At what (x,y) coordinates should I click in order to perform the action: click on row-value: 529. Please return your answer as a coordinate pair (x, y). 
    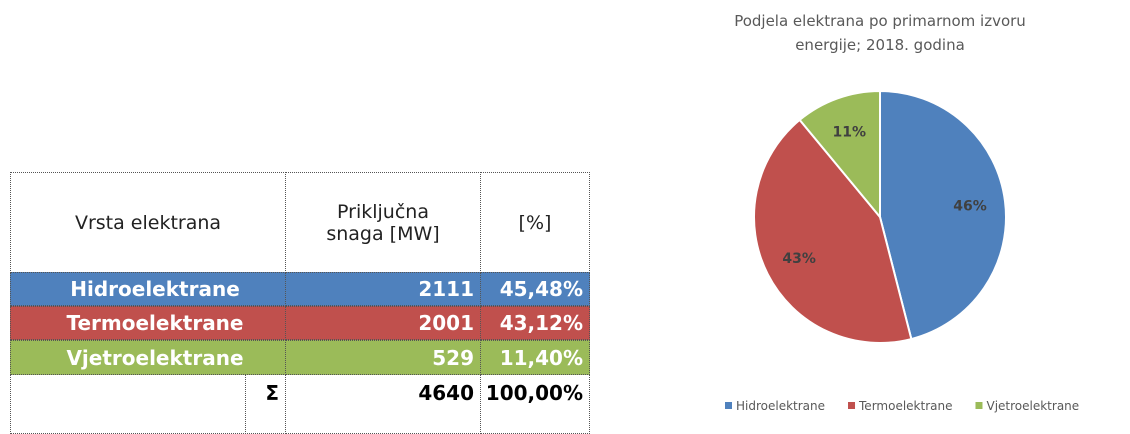
    Looking at the image, I should click on (383, 357).